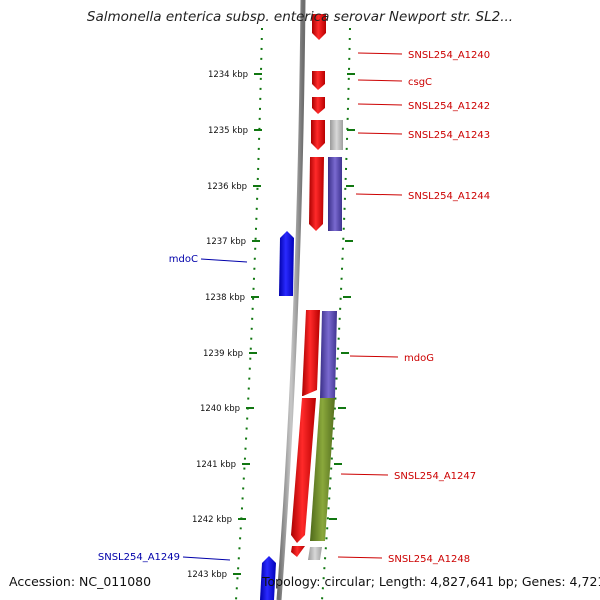  What do you see at coordinates (420, 82) in the screenshot?
I see `gene-label: csgC` at bounding box center [420, 82].